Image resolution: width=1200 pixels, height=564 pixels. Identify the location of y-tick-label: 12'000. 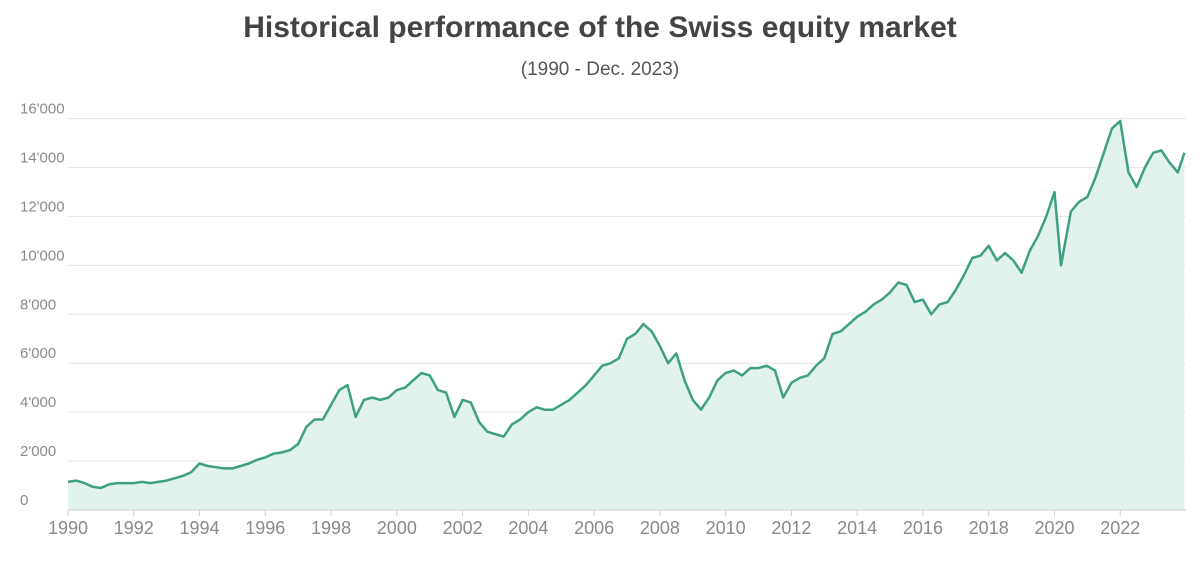
(42, 206).